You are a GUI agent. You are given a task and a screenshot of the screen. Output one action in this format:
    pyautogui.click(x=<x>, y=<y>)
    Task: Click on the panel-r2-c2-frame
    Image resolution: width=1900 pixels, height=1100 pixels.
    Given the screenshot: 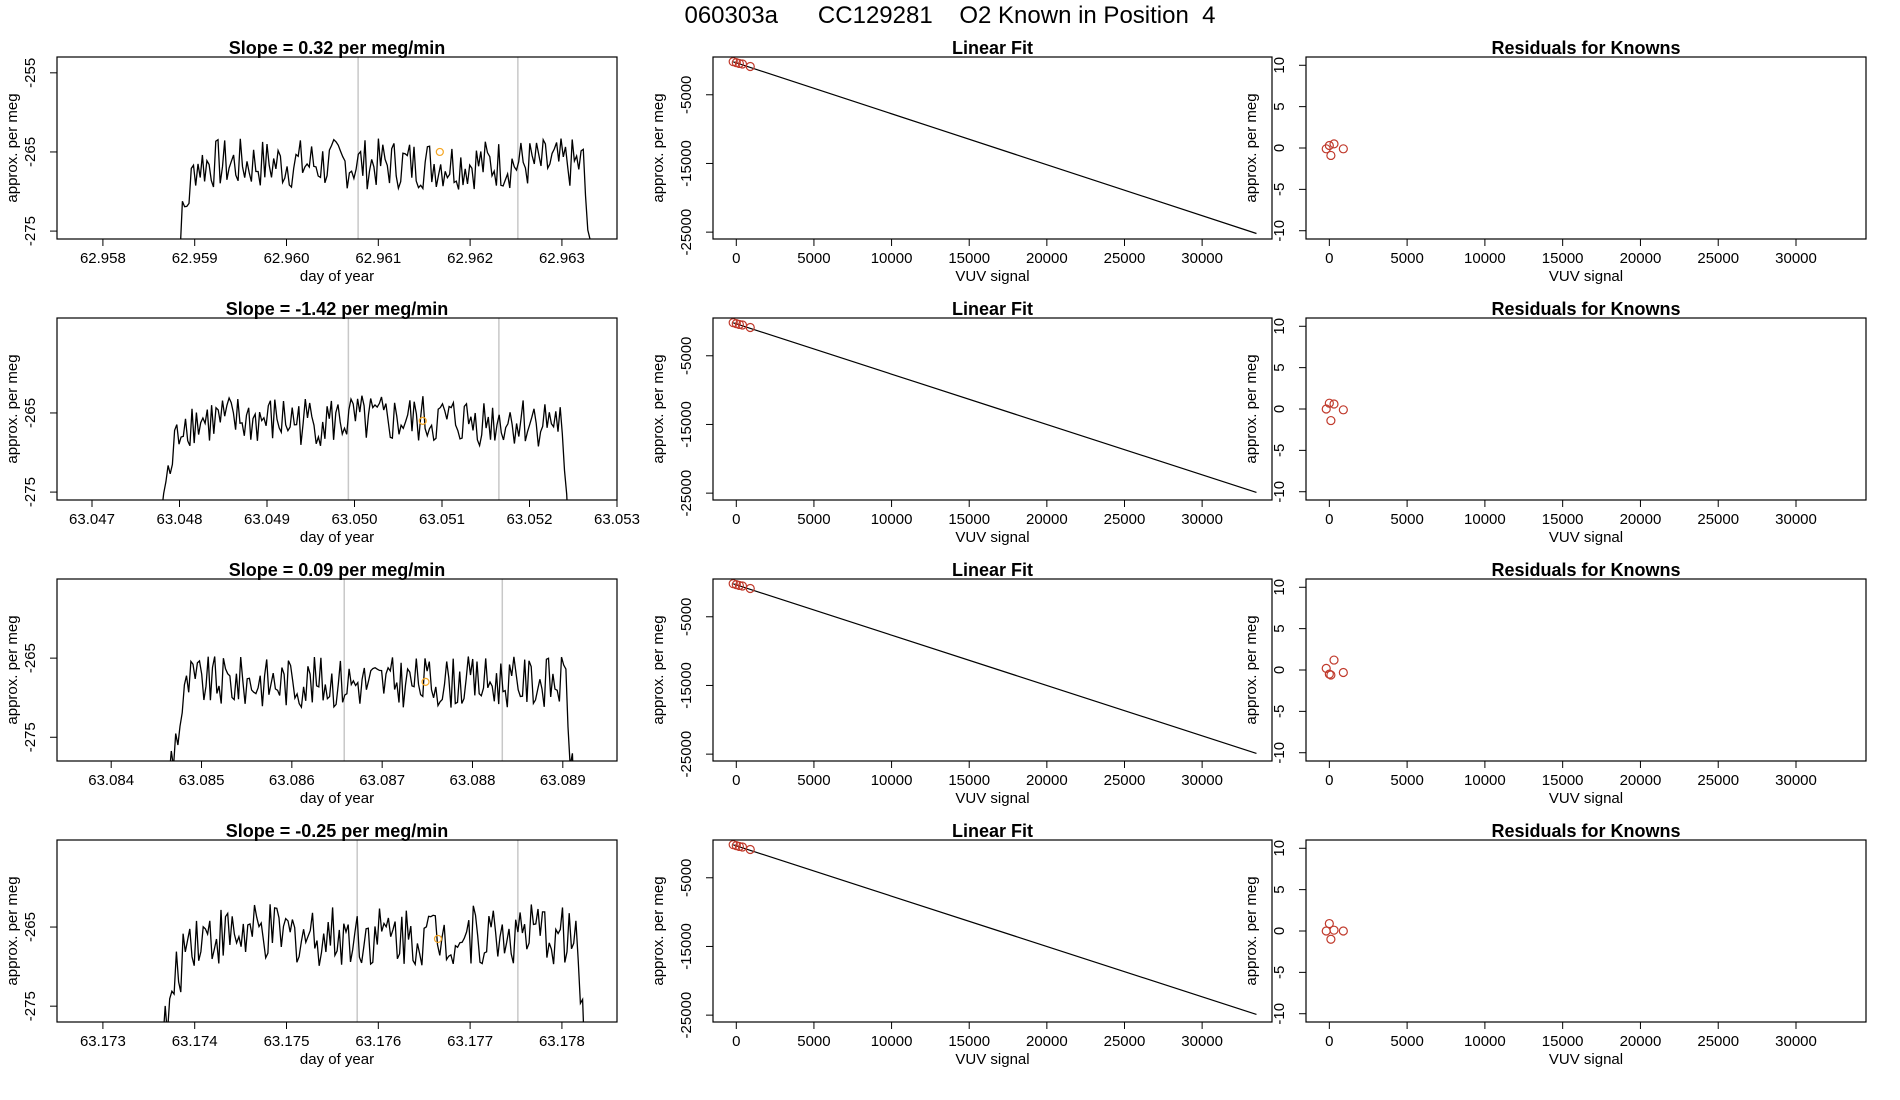 What is the action you would take?
    pyautogui.click(x=992, y=409)
    